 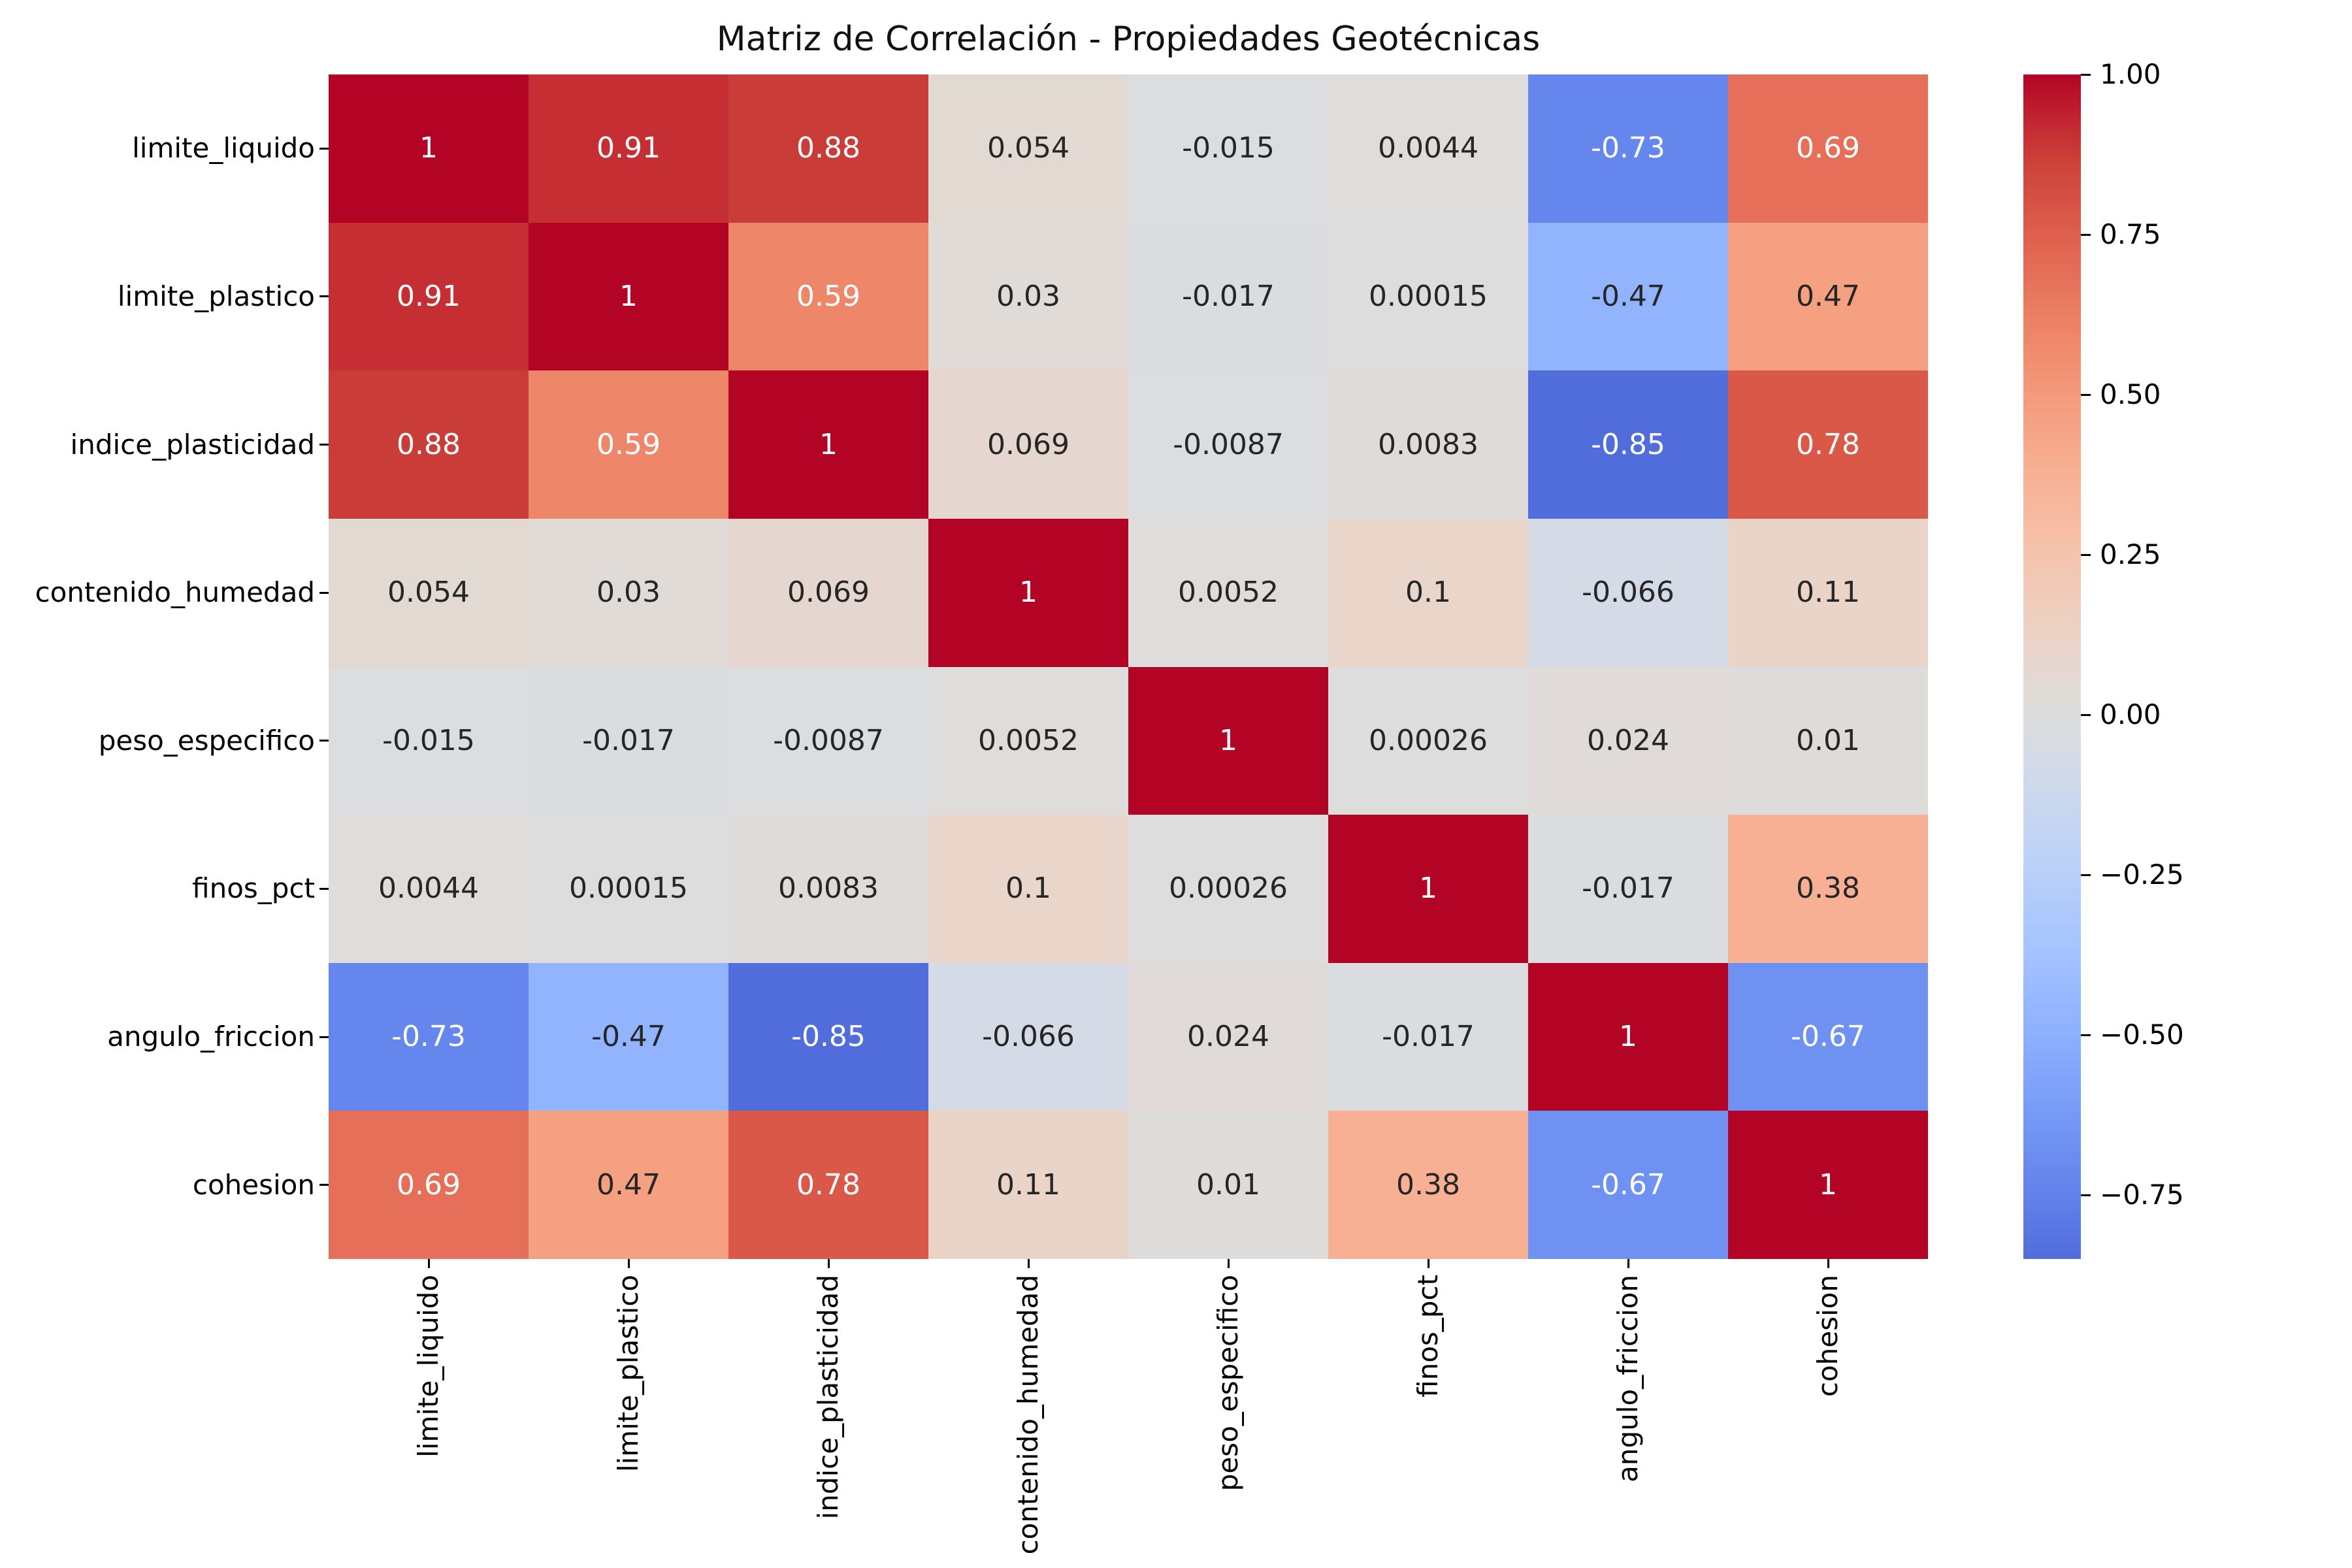 What do you see at coordinates (216, 296) in the screenshot?
I see `y-axis-label: limite_plastico` at bounding box center [216, 296].